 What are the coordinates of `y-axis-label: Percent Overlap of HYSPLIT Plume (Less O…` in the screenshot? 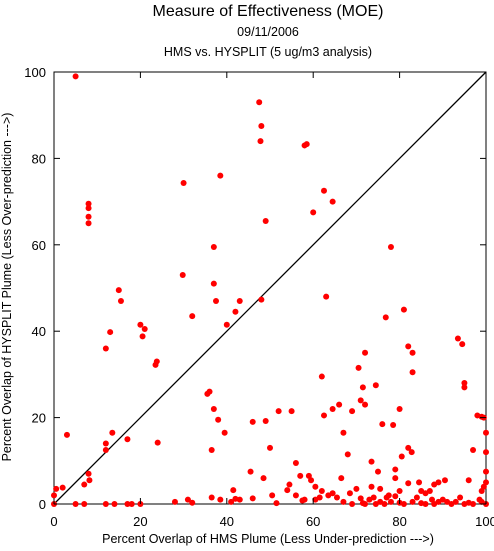 It's located at (7, 287).